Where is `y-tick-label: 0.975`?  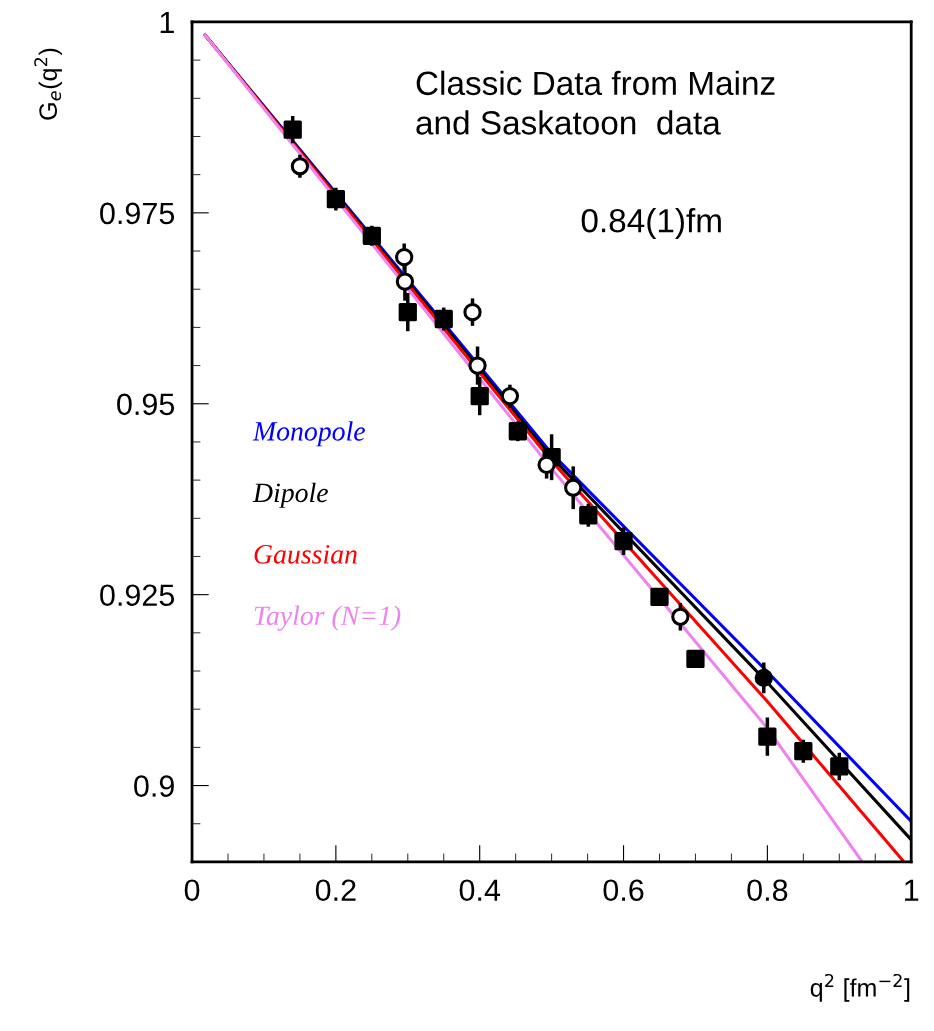
y-tick-label: 0.975 is located at coordinates (137, 213).